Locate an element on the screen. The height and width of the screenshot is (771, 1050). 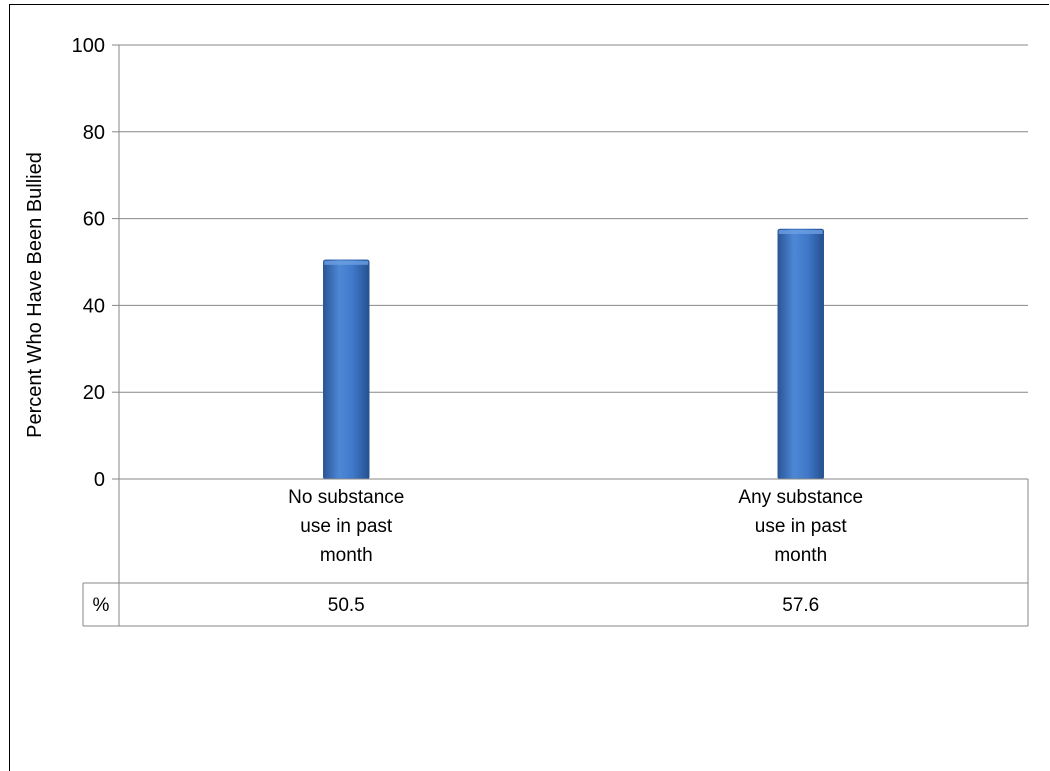
data-table-value: 57.6 is located at coordinates (800, 605).